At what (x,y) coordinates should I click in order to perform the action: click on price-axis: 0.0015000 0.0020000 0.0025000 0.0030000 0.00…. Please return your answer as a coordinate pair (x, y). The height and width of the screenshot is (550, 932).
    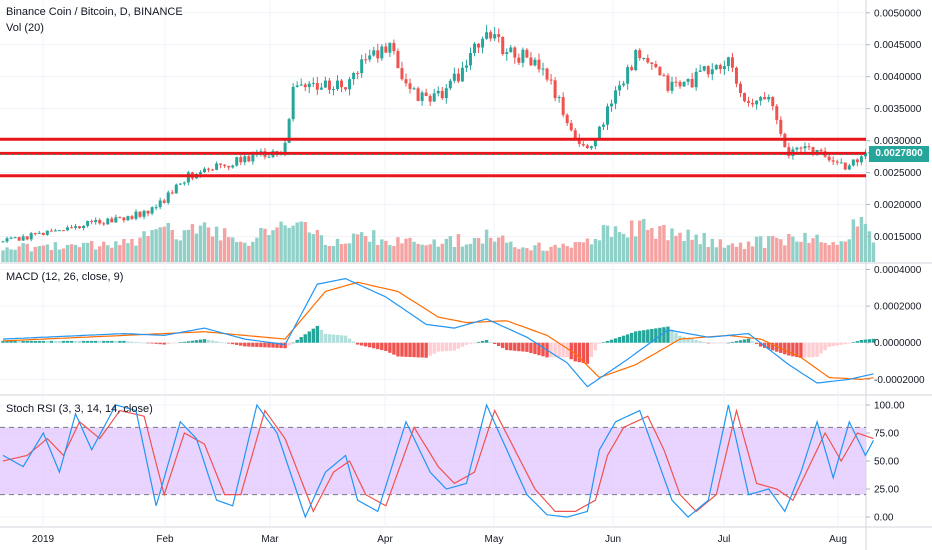
    Looking at the image, I should click on (895, 266).